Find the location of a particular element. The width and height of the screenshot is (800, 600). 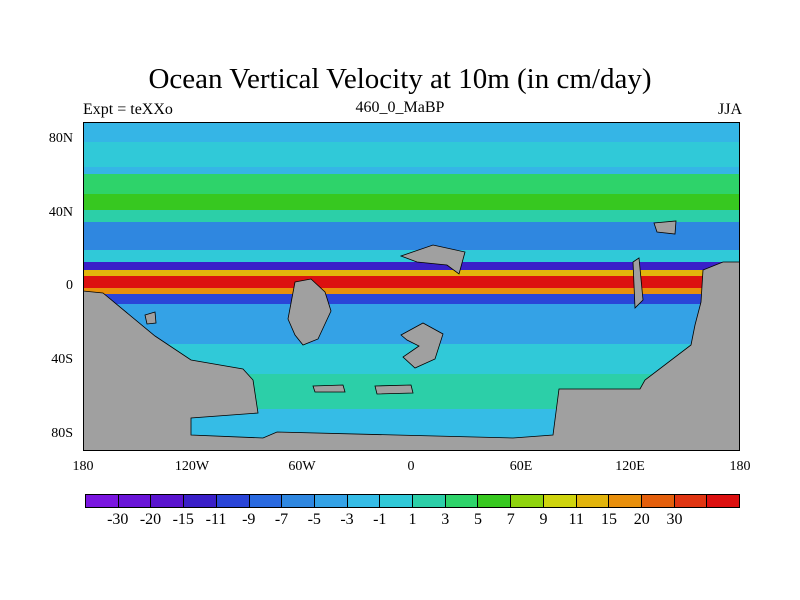

period-label: 460_0_MaBP is located at coordinates (400, 107).